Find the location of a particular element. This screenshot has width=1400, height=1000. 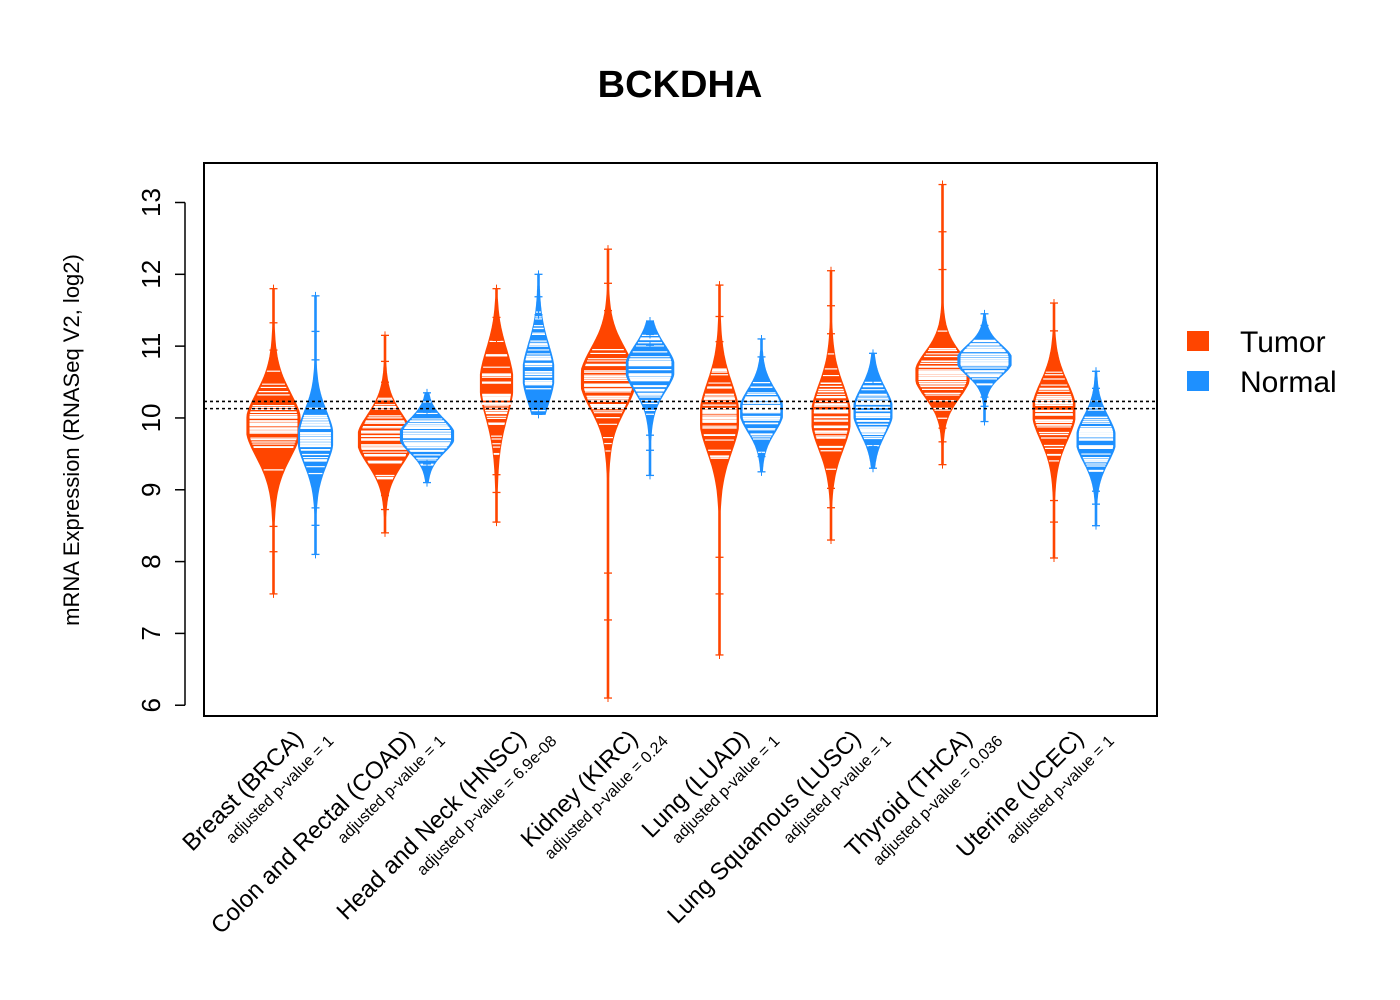

legend-swatch-tumor is located at coordinates (1198, 341).